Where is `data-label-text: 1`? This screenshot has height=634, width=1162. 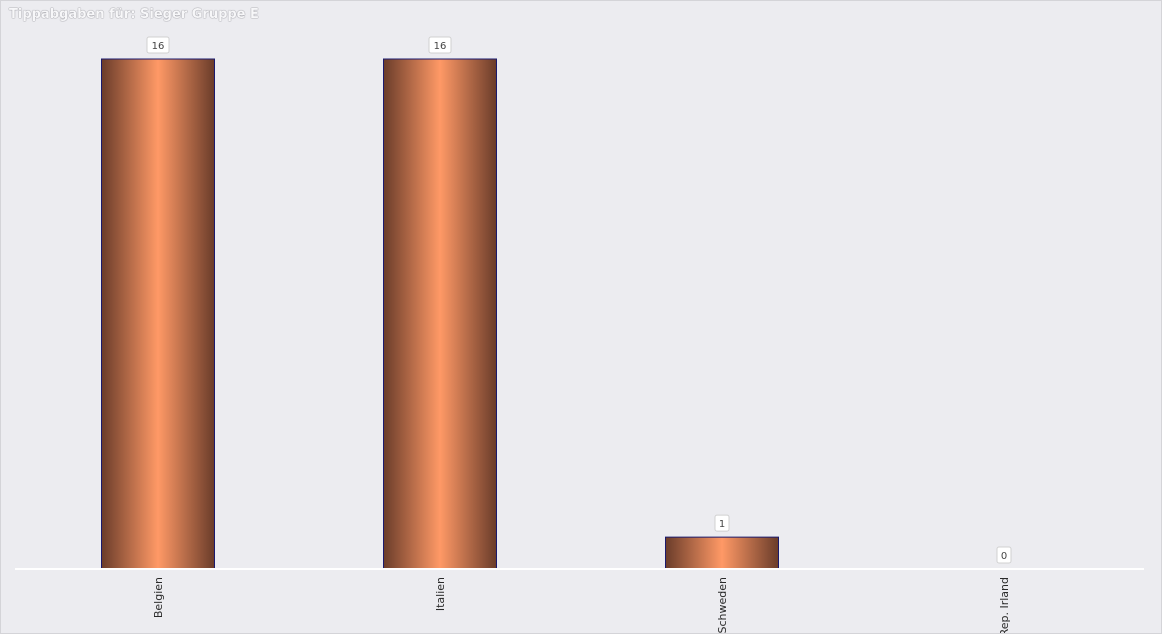 data-label-text: 1 is located at coordinates (722, 524).